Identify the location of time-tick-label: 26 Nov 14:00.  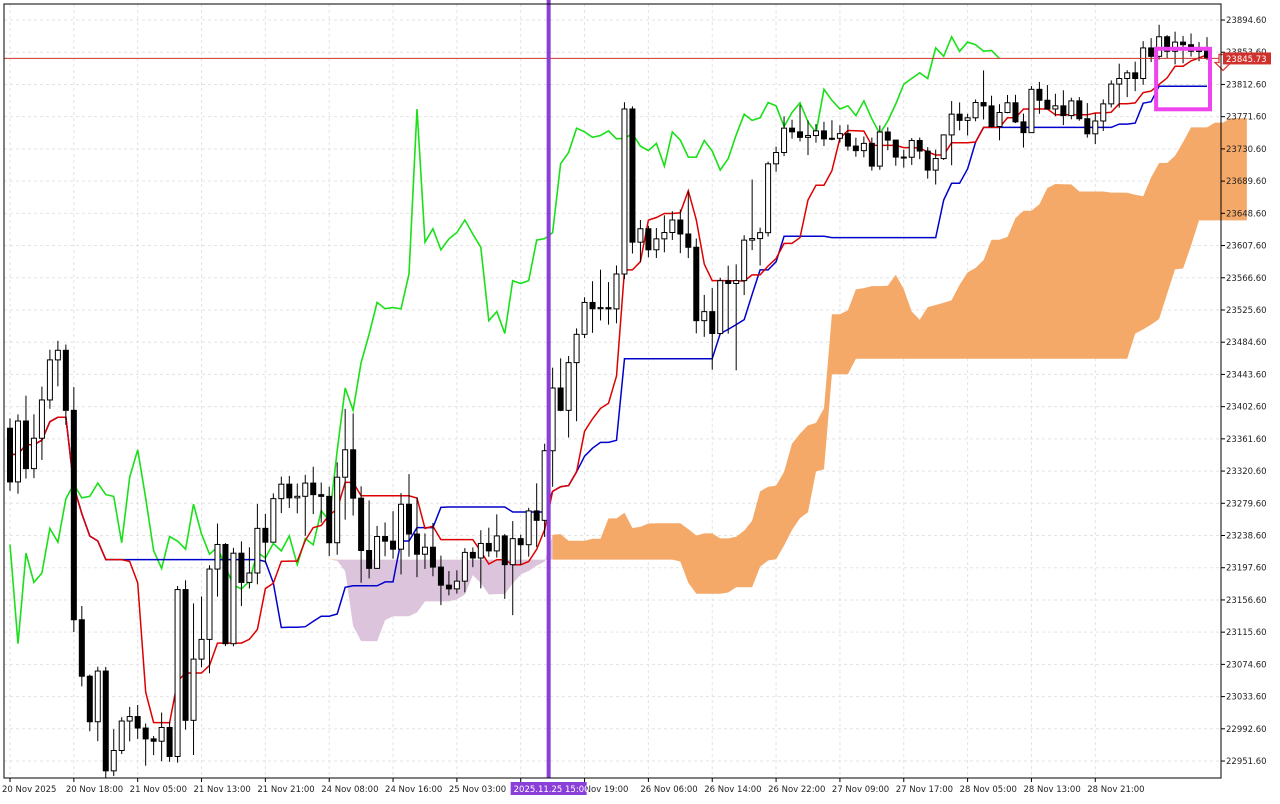
(732, 790).